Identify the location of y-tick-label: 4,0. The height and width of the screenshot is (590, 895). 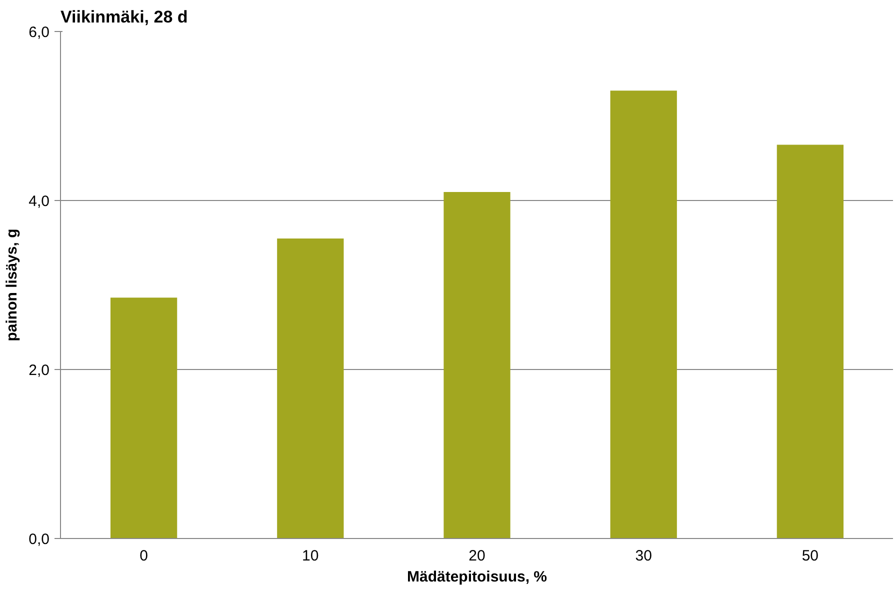
(39, 201).